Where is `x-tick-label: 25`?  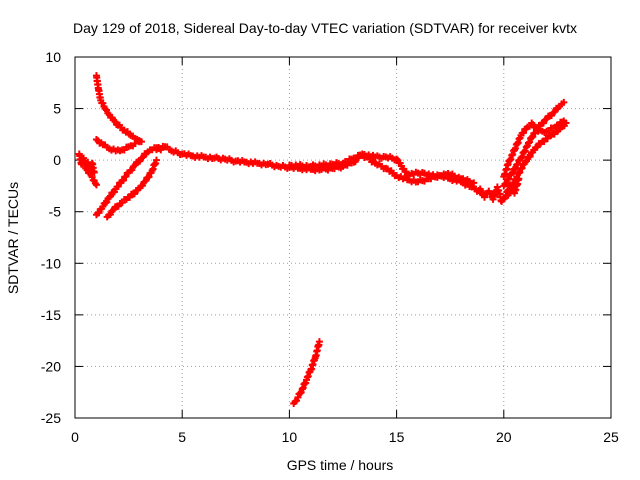 x-tick-label: 25 is located at coordinates (611, 437).